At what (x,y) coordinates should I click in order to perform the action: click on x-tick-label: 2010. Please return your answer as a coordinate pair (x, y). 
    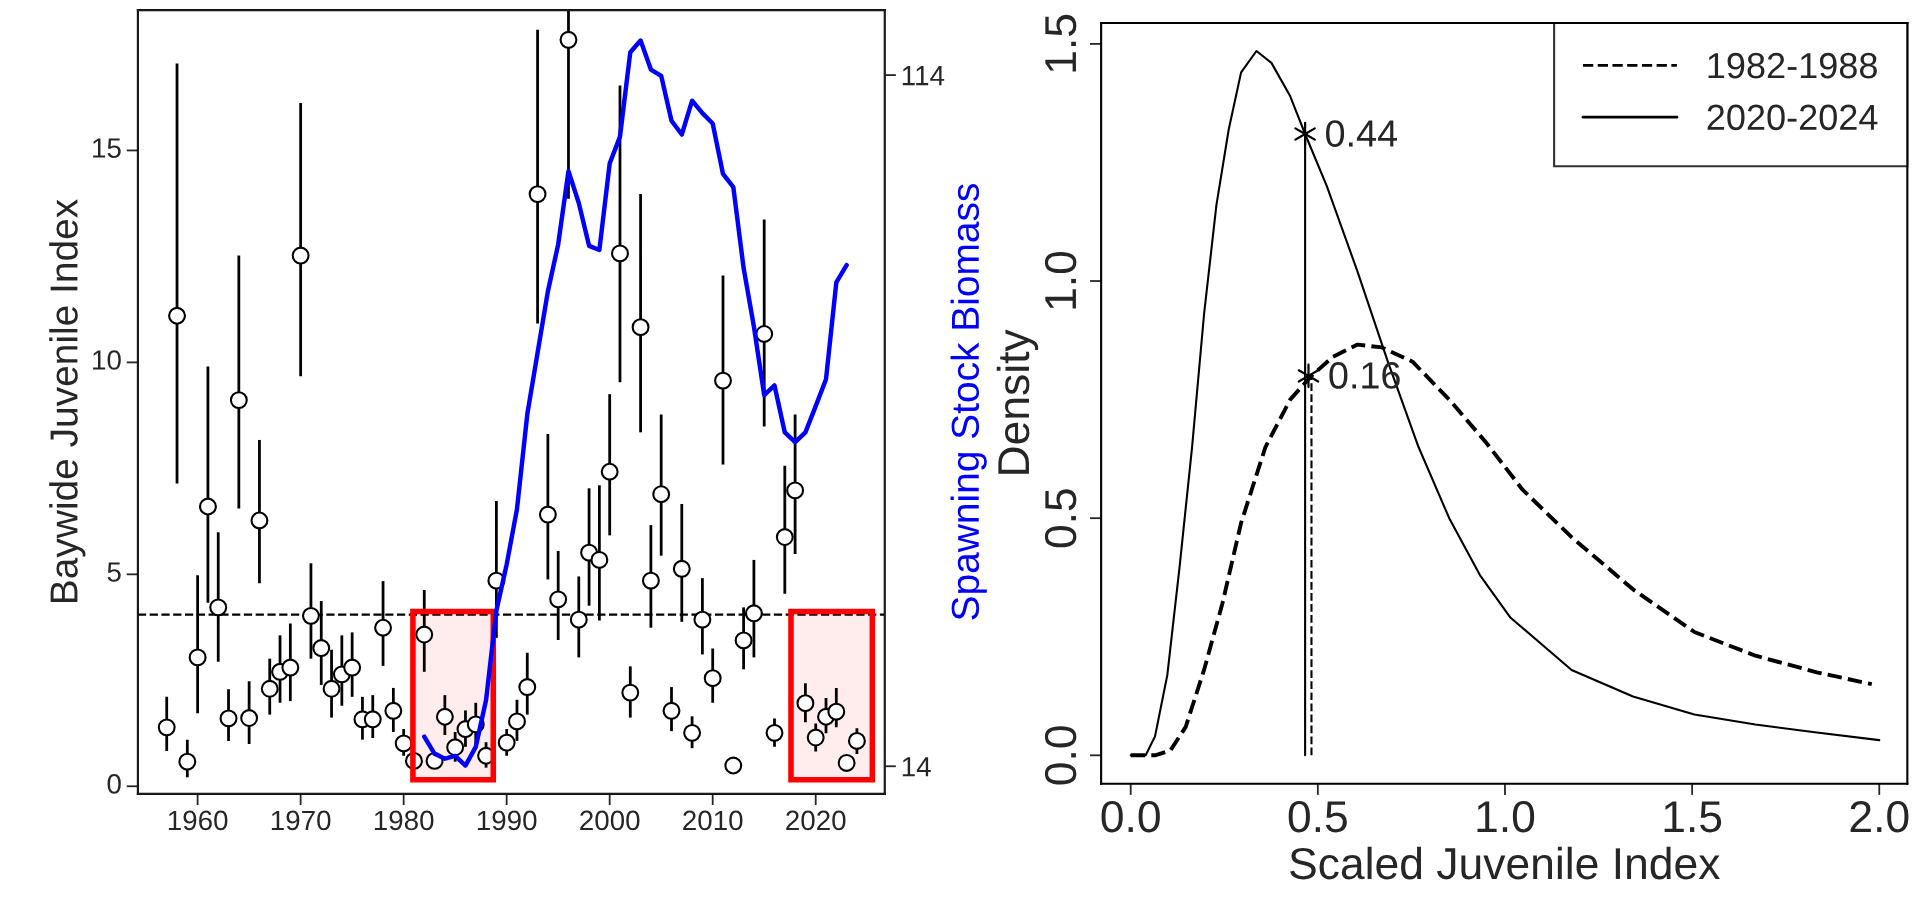
    Looking at the image, I should click on (713, 820).